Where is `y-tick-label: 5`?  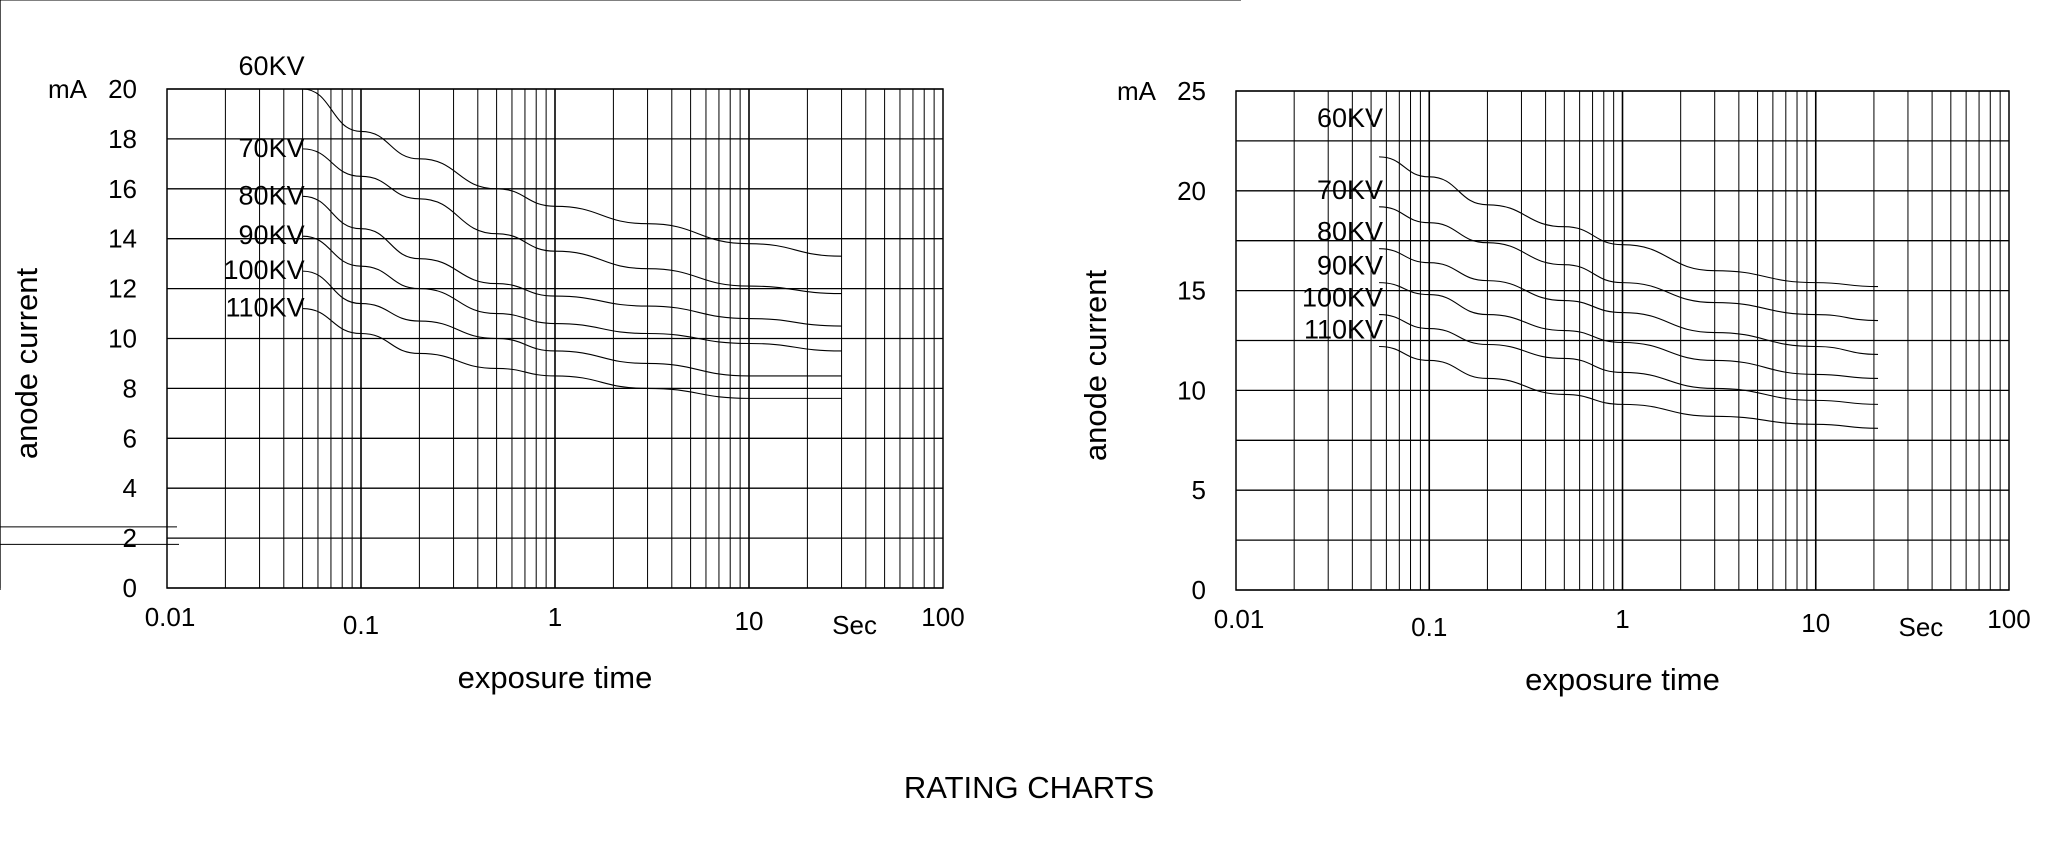 y-tick-label: 5 is located at coordinates (1199, 490).